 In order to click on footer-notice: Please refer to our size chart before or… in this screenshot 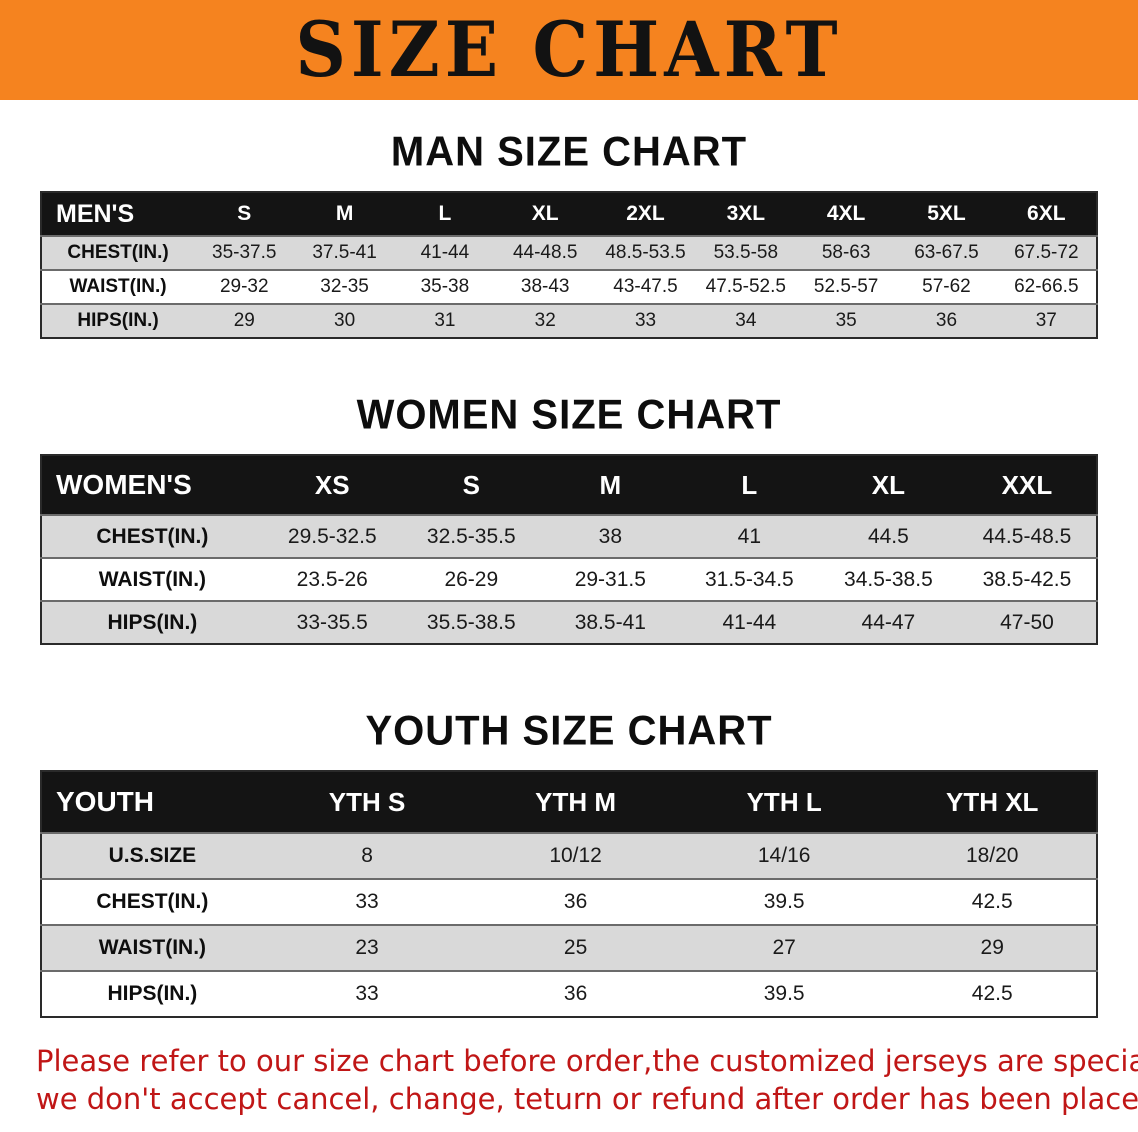, I will do `click(569, 1080)`.